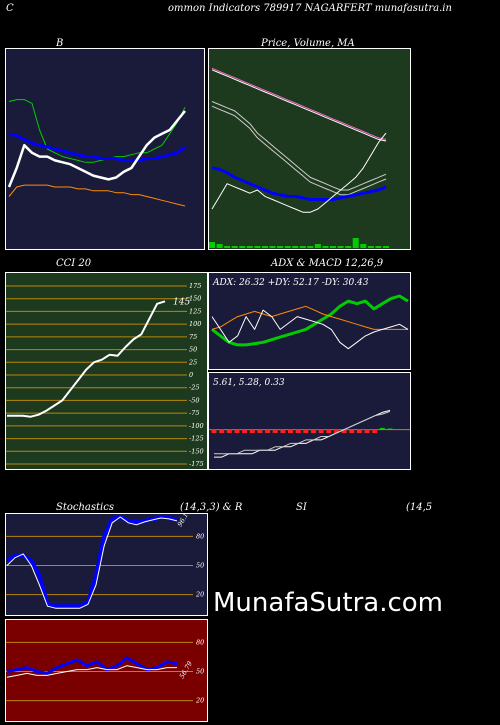 The image size is (500, 725). Describe the element at coordinates (249, 383) in the screenshot. I see `macd-readout: 5.61, 5.28, 0.33` at that location.